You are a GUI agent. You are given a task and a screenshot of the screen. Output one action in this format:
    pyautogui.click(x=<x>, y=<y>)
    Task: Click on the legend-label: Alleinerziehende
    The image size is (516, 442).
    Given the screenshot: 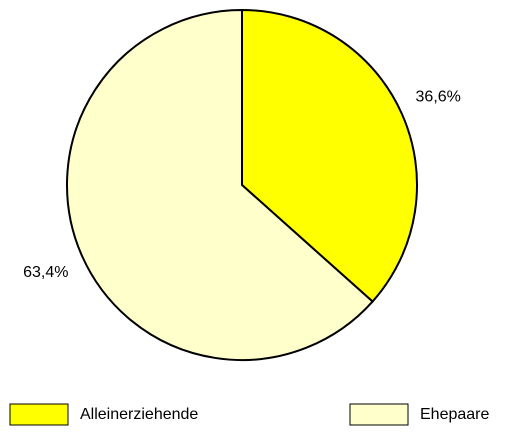 What is the action you would take?
    pyautogui.click(x=139, y=414)
    